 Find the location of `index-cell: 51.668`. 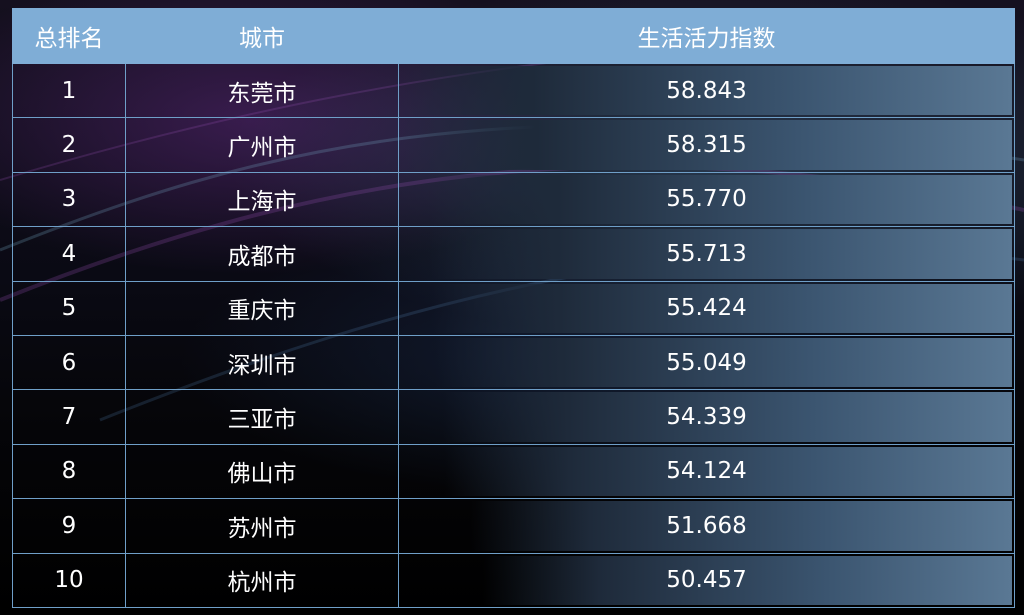

index-cell: 51.668 is located at coordinates (706, 526).